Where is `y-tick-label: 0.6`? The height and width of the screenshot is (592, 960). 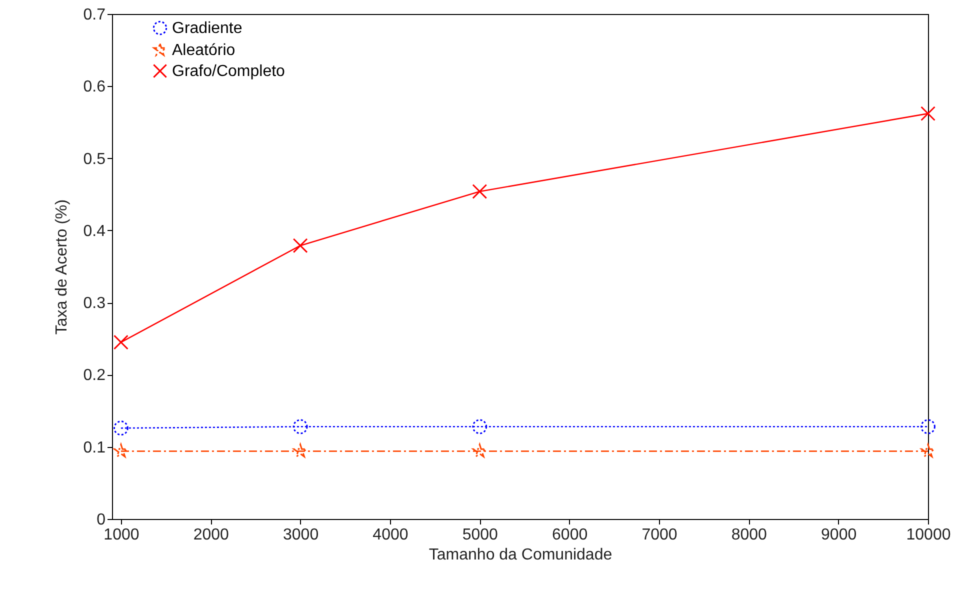
y-tick-label: 0.6 is located at coordinates (94, 87).